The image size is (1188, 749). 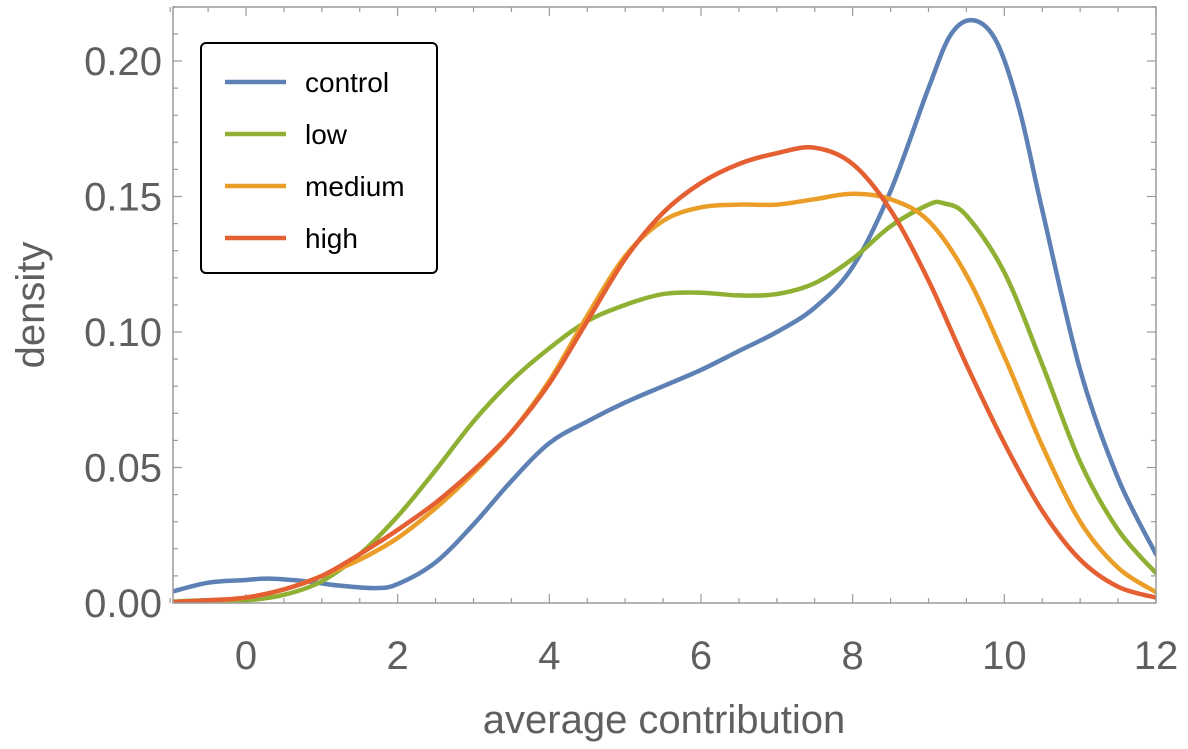 I want to click on legend-label-low: low, so click(x=326, y=134).